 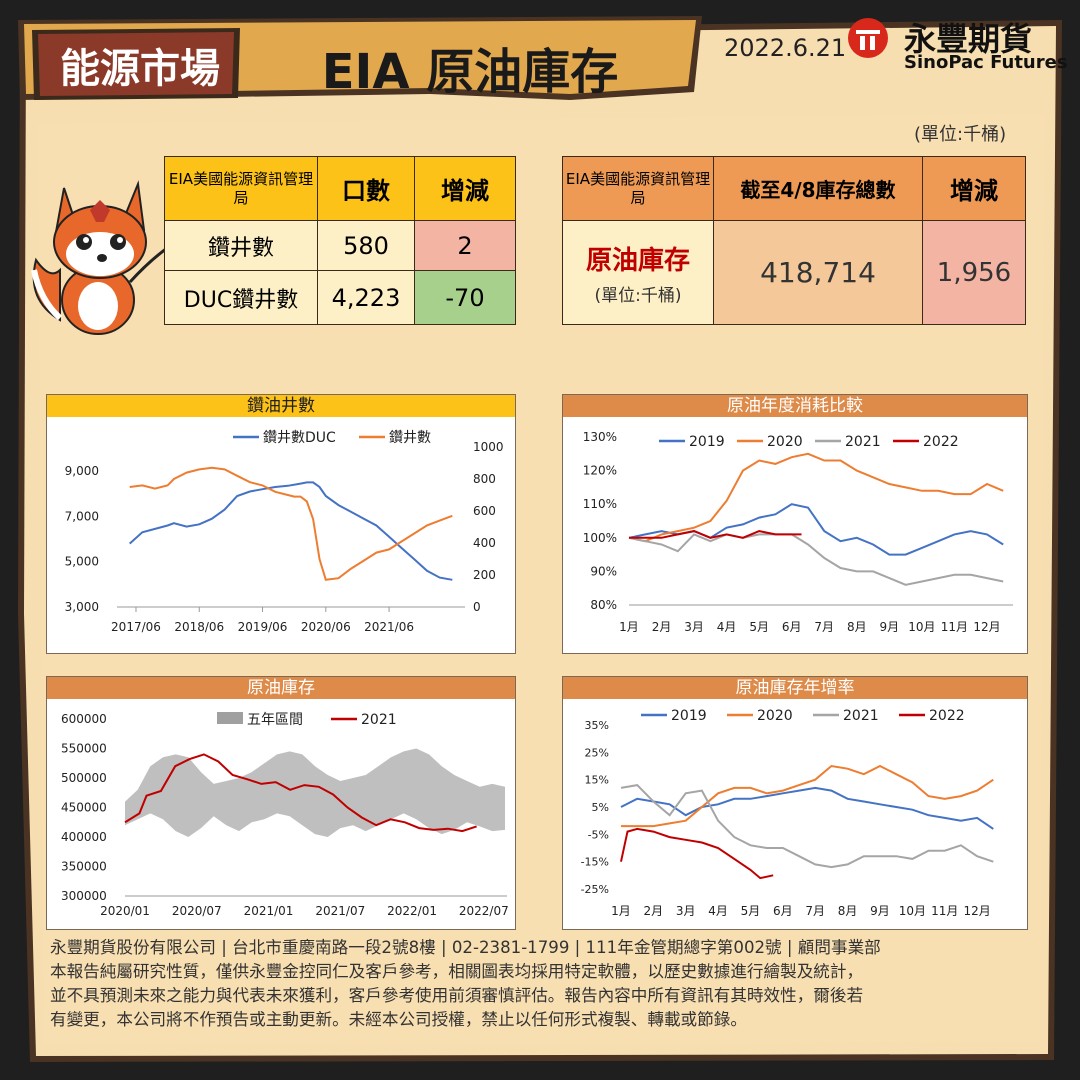 What do you see at coordinates (600, 807) in the screenshot?
I see `y-tick-label: 5%` at bounding box center [600, 807].